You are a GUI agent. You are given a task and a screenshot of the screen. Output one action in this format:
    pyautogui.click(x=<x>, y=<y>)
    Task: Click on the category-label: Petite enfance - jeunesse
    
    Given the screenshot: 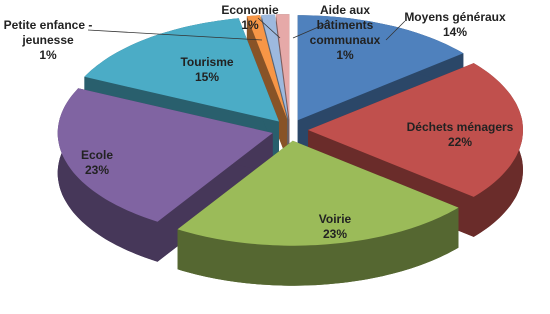 What is the action you would take?
    pyautogui.click(x=48, y=32)
    